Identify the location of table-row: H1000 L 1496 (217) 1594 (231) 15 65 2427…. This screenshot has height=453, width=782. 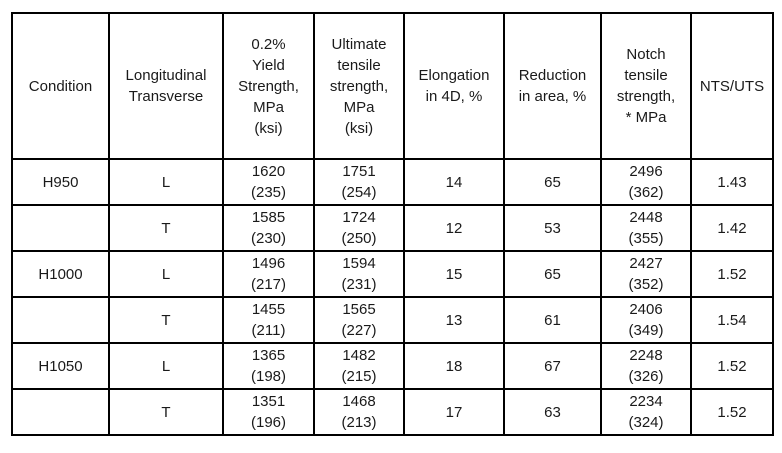
(392, 274).